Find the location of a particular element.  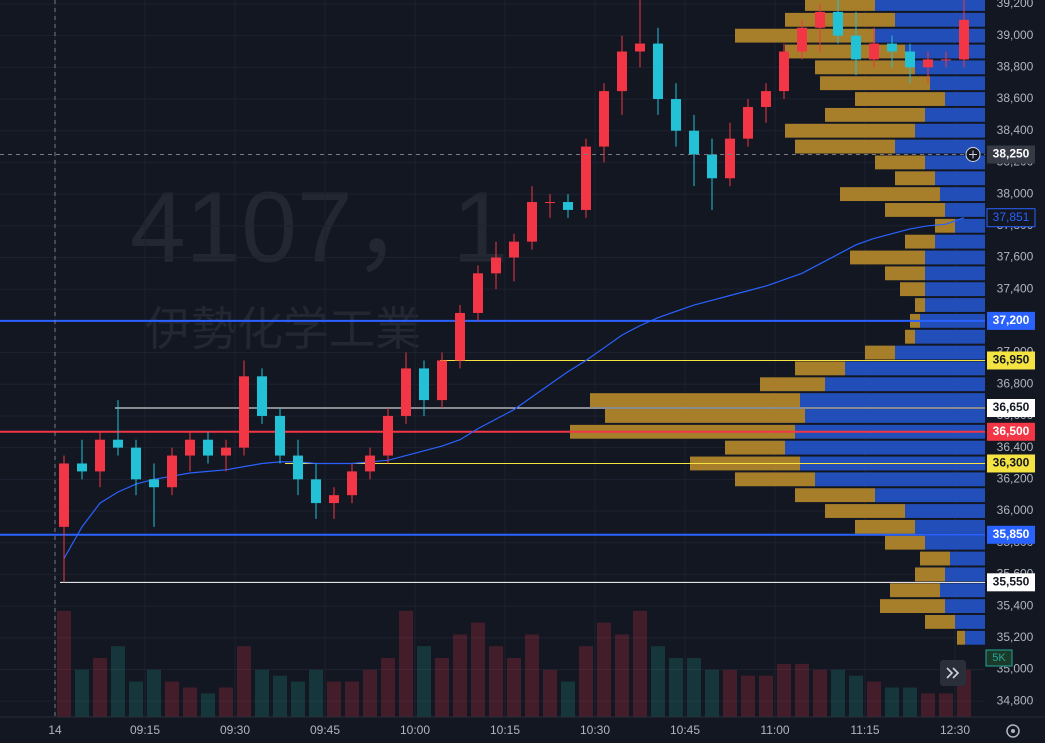

x-tick-label: 10:45 is located at coordinates (685, 730).